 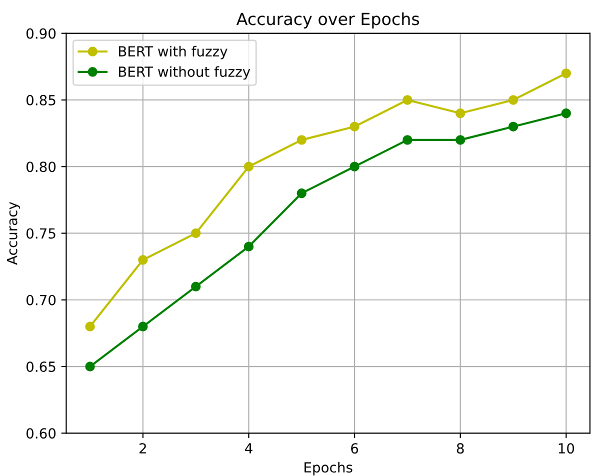 I want to click on y-tick-label: 0.90, so click(x=41, y=33).